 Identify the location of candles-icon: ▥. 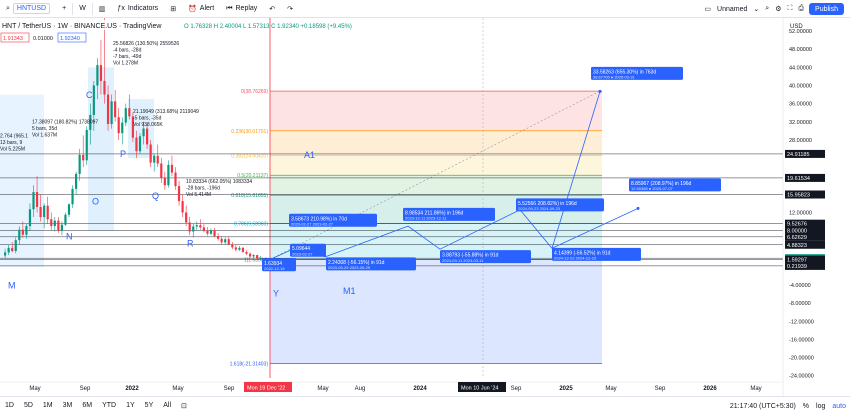
(102, 9).